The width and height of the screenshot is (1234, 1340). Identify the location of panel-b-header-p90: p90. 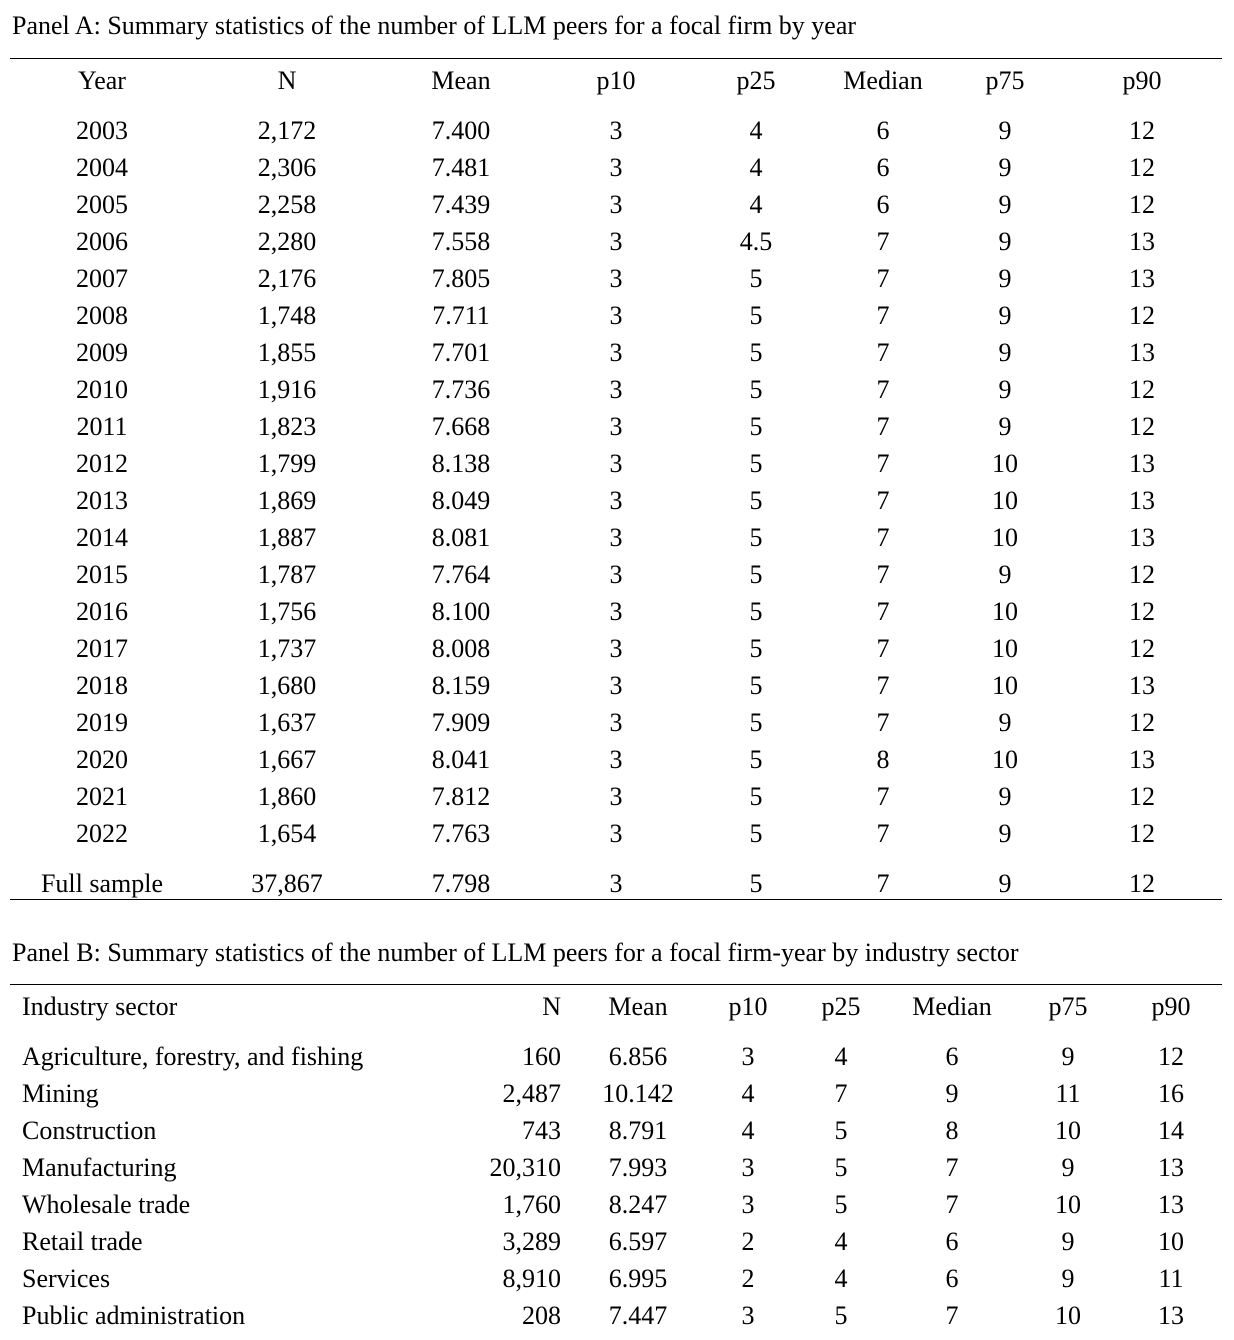
(1171, 1006).